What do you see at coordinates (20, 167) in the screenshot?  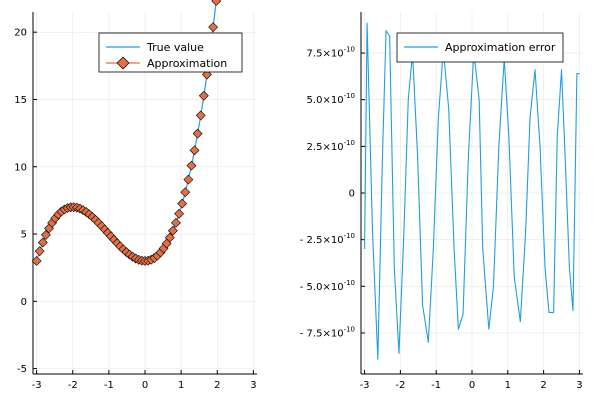 I see `y-tick-label: 10` at bounding box center [20, 167].